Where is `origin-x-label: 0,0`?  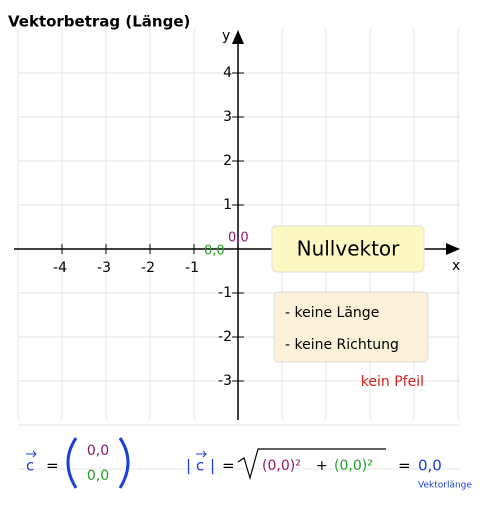
origin-x-label: 0,0 is located at coordinates (214, 251).